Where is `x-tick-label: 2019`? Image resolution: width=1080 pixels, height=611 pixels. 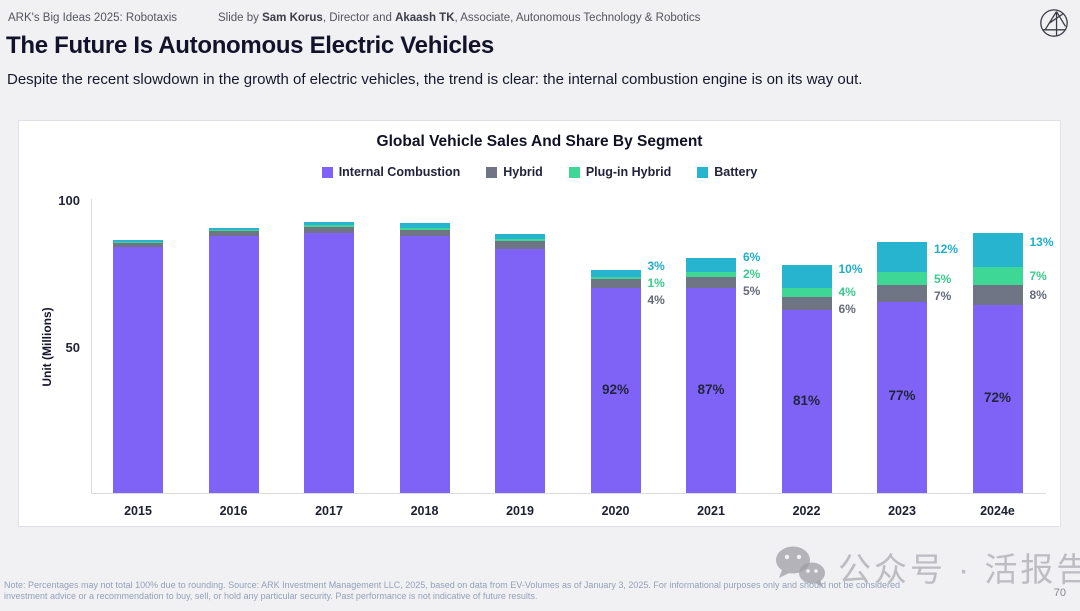
x-tick-label: 2019 is located at coordinates (520, 511).